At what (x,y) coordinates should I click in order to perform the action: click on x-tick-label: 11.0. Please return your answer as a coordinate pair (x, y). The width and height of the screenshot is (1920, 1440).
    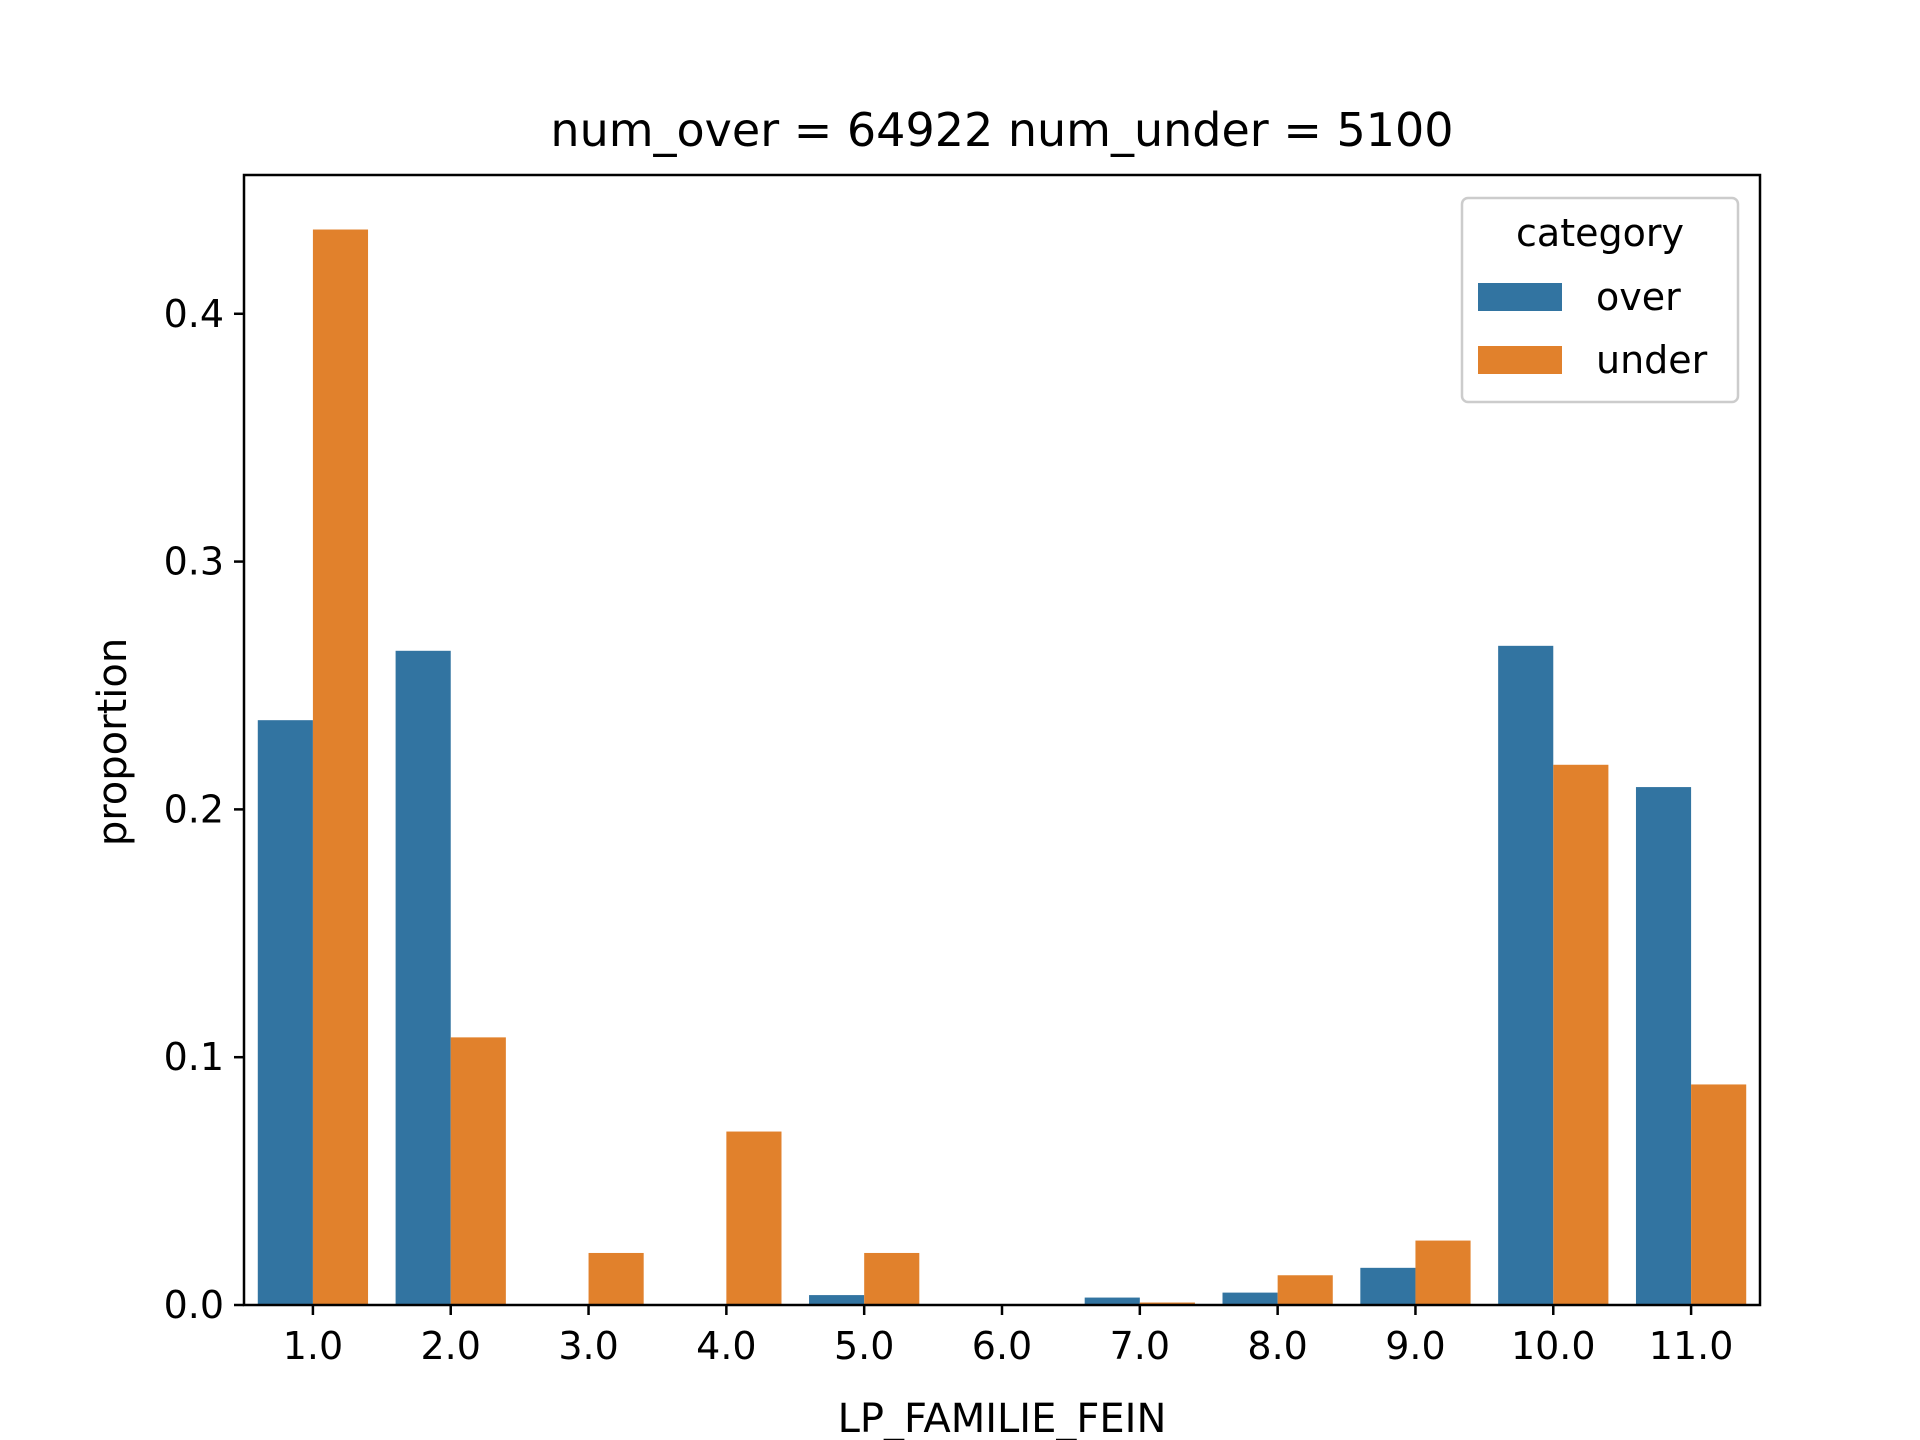
    Looking at the image, I should click on (1691, 1346).